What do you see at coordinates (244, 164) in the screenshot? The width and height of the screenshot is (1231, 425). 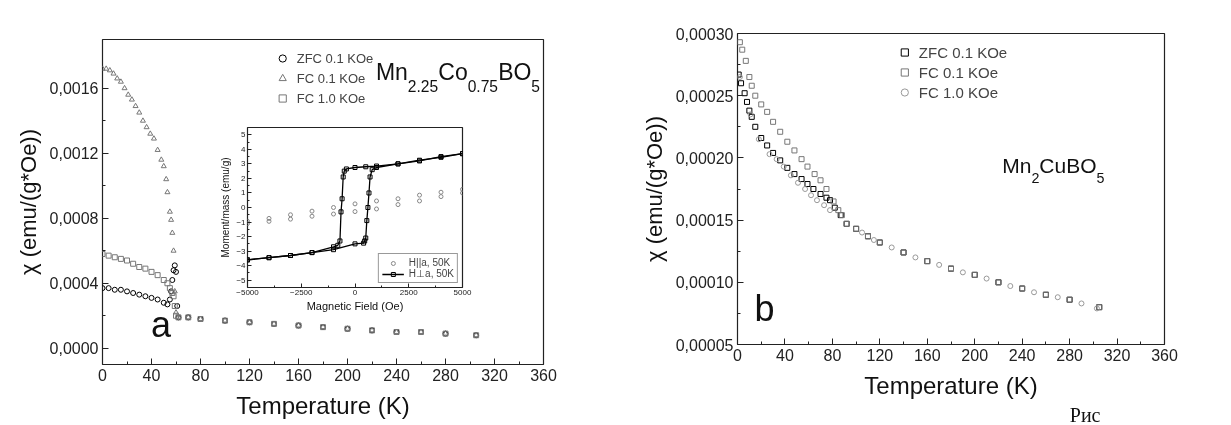 I see `y-tick-label: 3` at bounding box center [244, 164].